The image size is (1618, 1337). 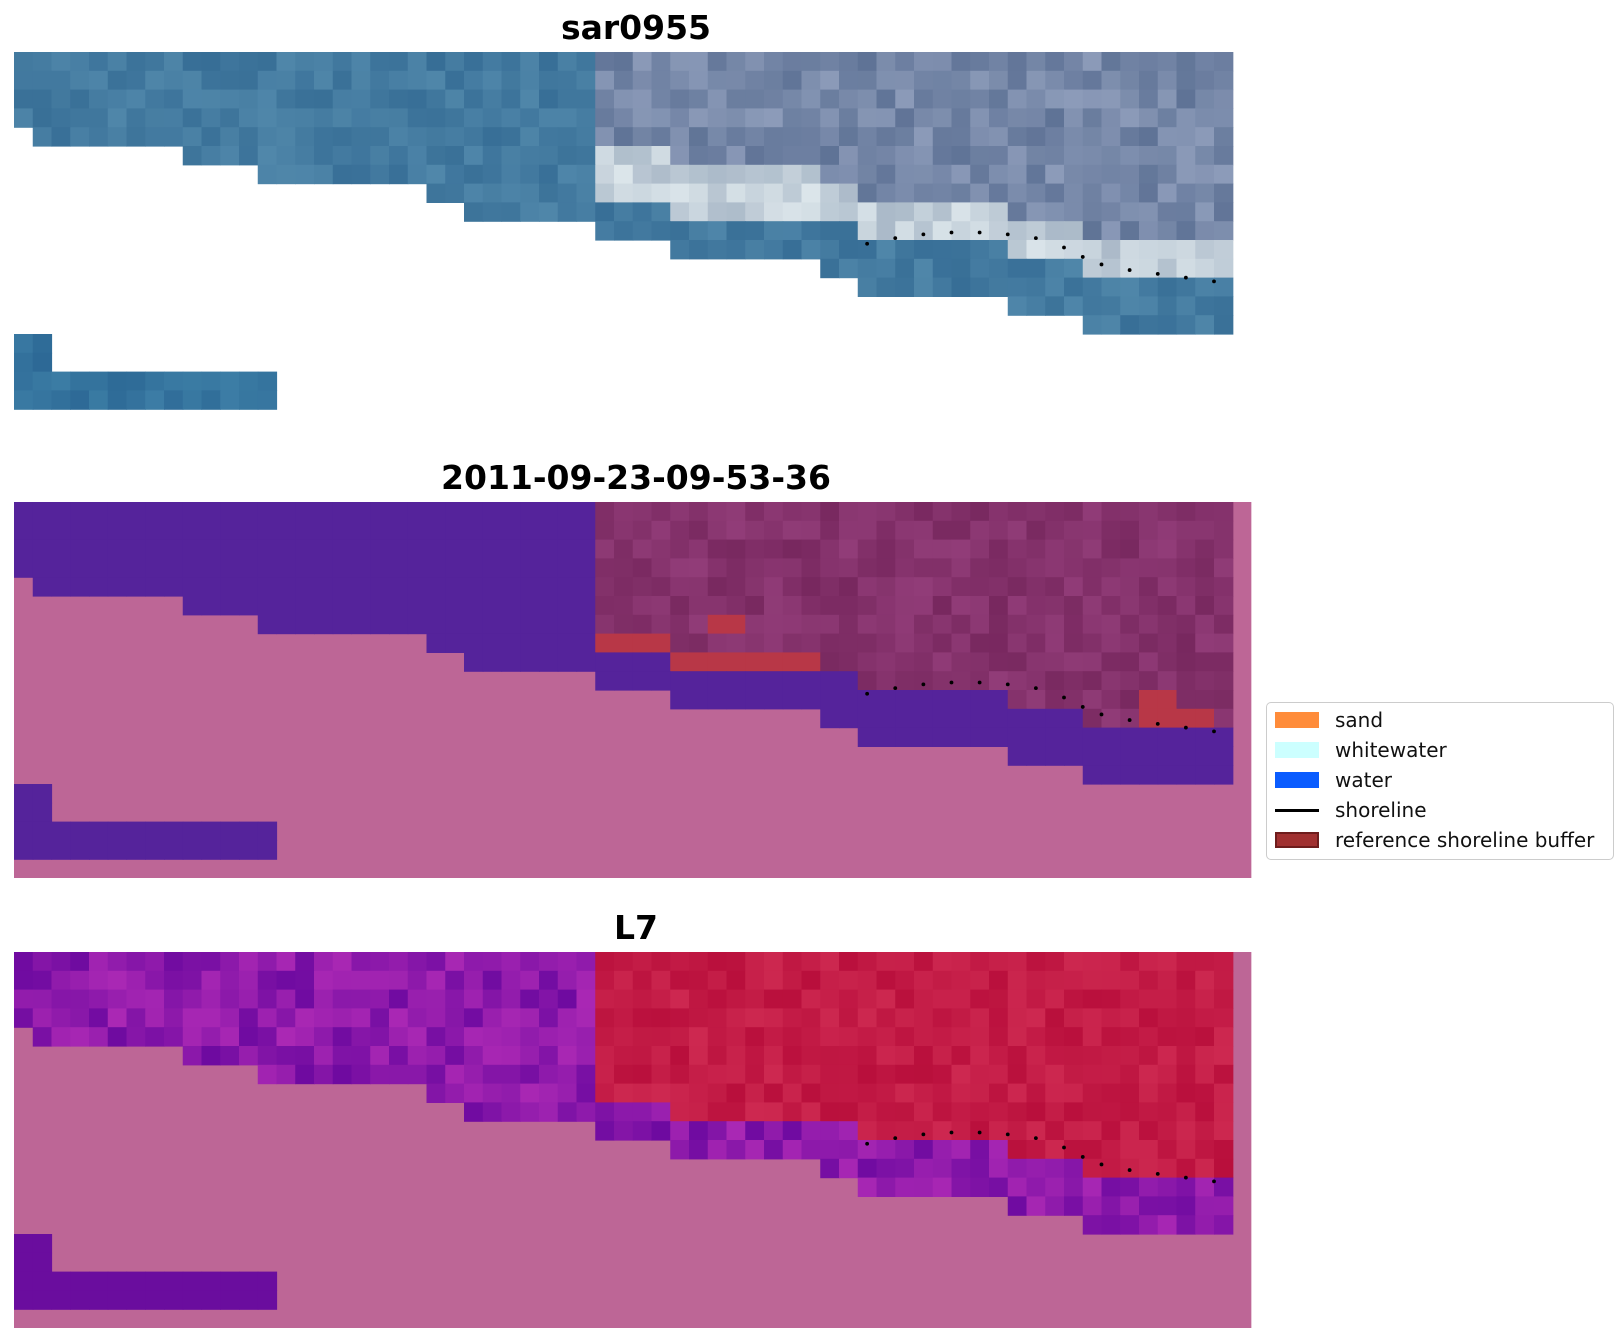 What do you see at coordinates (1434, 840) in the screenshot?
I see `legend-item-reference-buffer: reference shoreline buffer` at bounding box center [1434, 840].